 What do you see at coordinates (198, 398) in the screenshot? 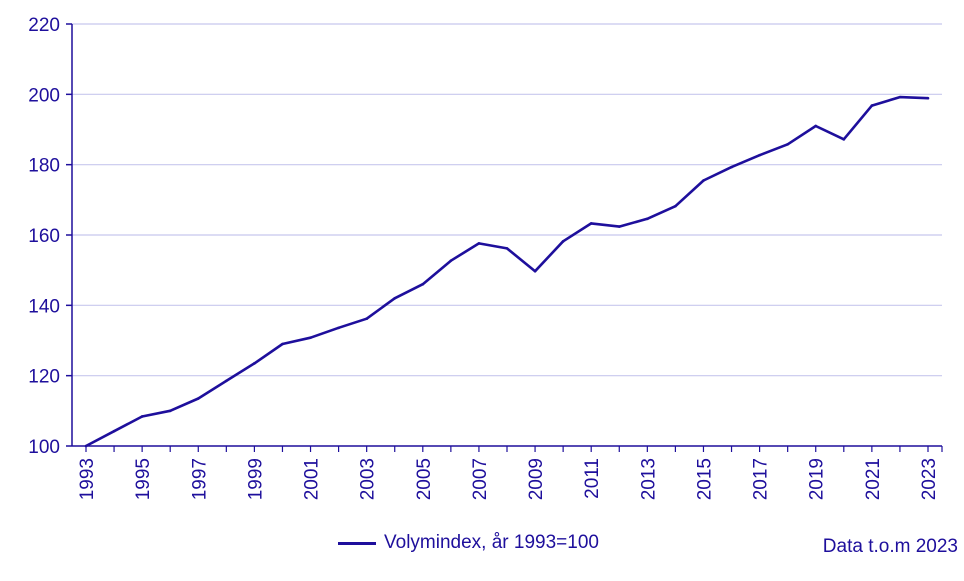
I see `data-point-1997` at bounding box center [198, 398].